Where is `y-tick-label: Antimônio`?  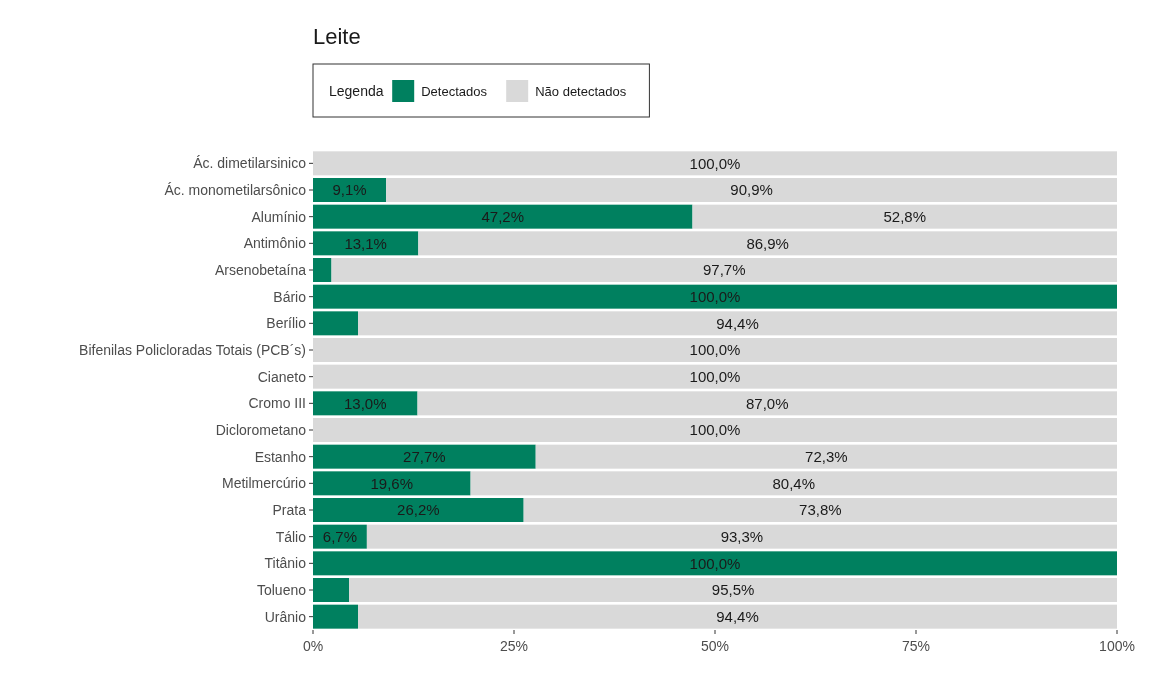 y-tick-label: Antimônio is located at coordinates (275, 243).